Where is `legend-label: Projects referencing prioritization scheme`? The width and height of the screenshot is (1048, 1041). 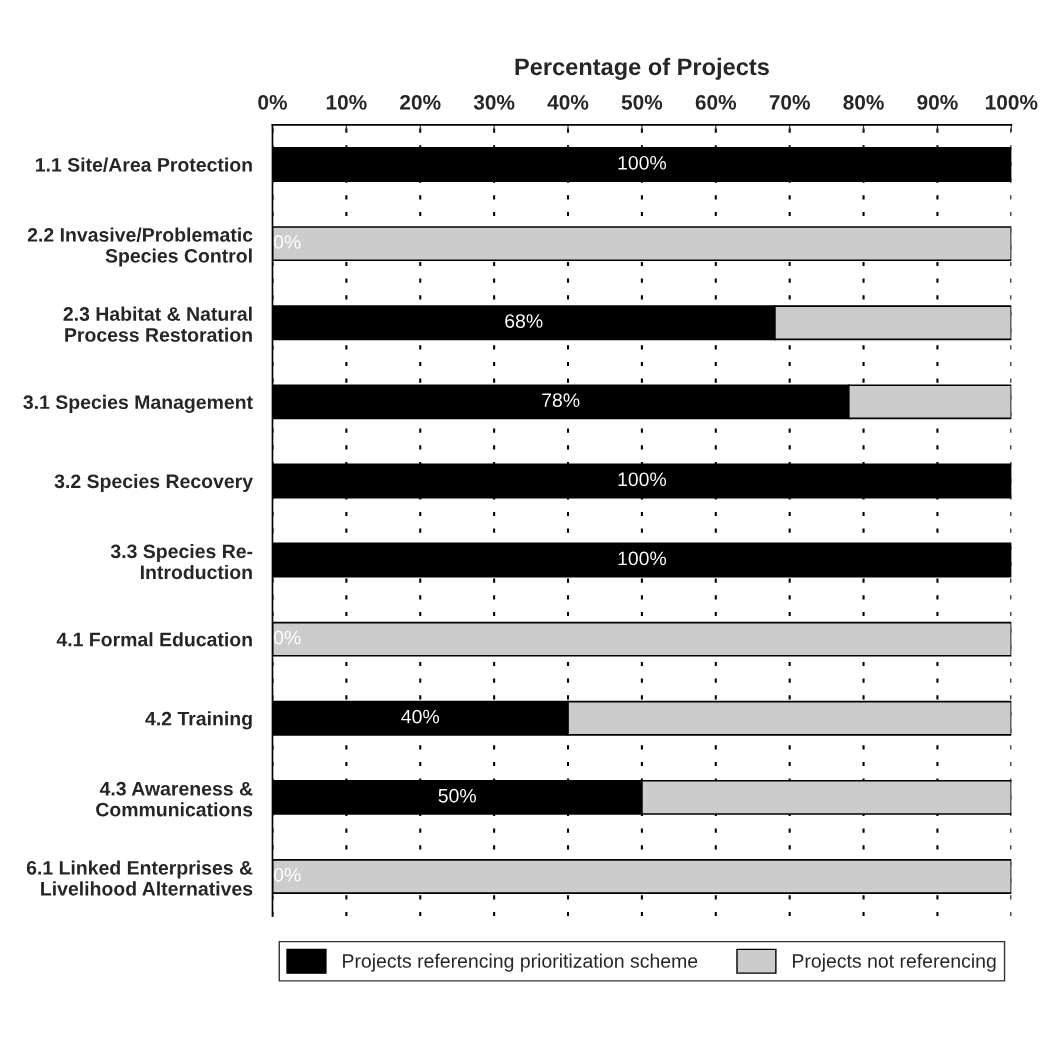
legend-label: Projects referencing prioritization scheme is located at coordinates (520, 962).